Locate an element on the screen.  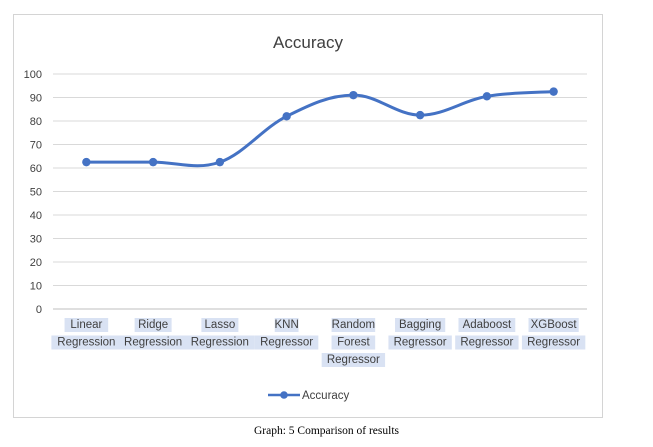
x-category-label: Forest is located at coordinates (353, 343).